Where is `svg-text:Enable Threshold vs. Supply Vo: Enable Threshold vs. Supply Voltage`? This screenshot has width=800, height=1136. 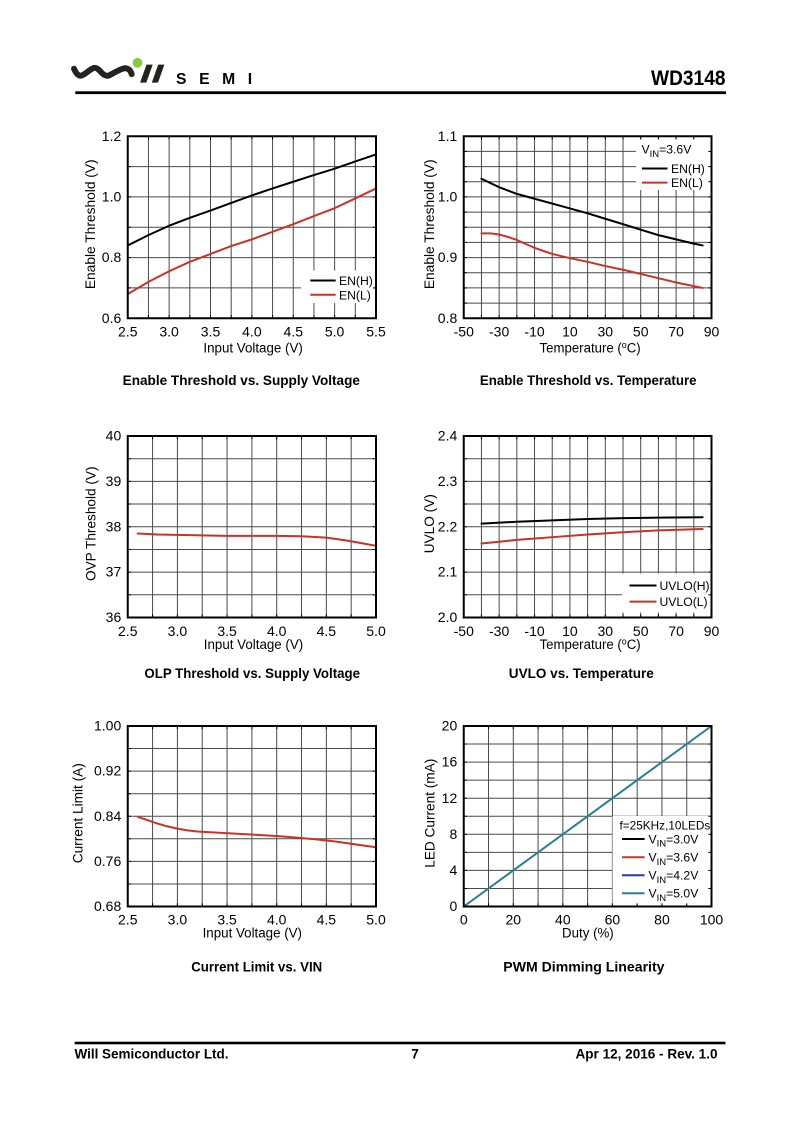 svg-text:Enable Threshold vs. Supply Vo: Enable Threshold vs. Supply Voltage is located at coordinates (242, 380).